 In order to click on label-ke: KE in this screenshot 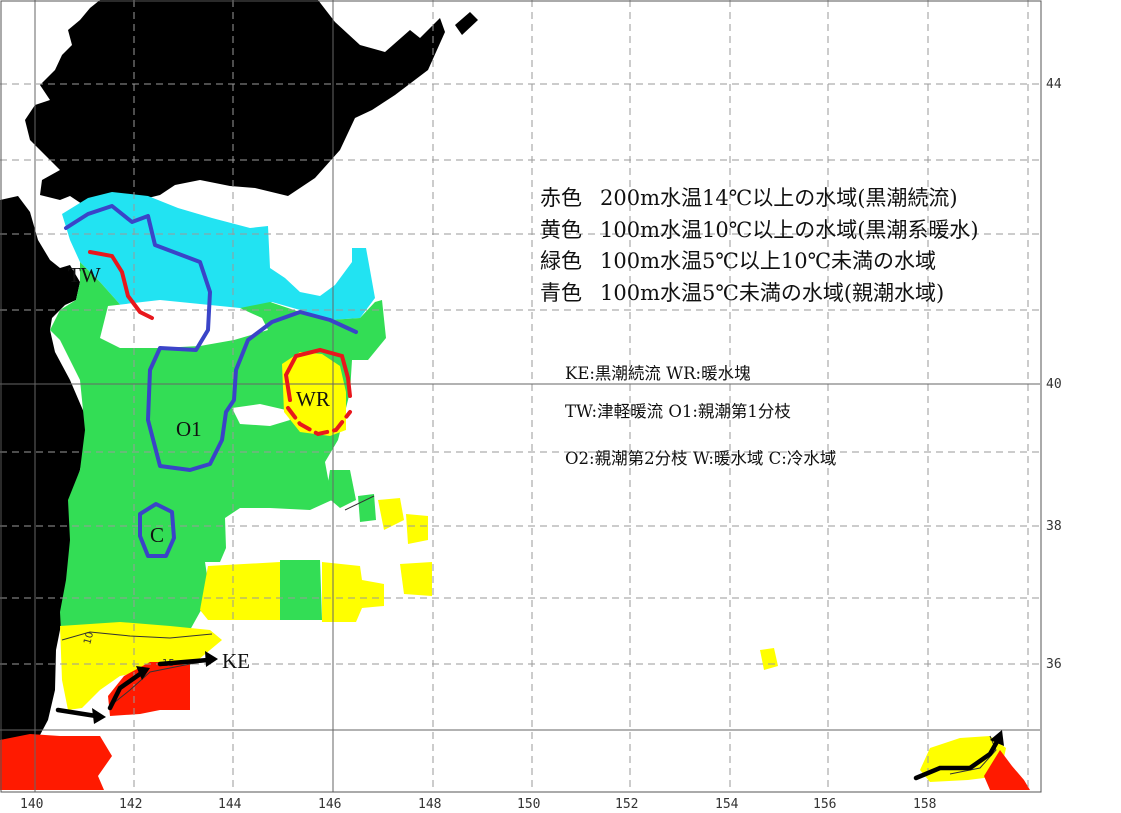, I will do `click(236, 661)`.